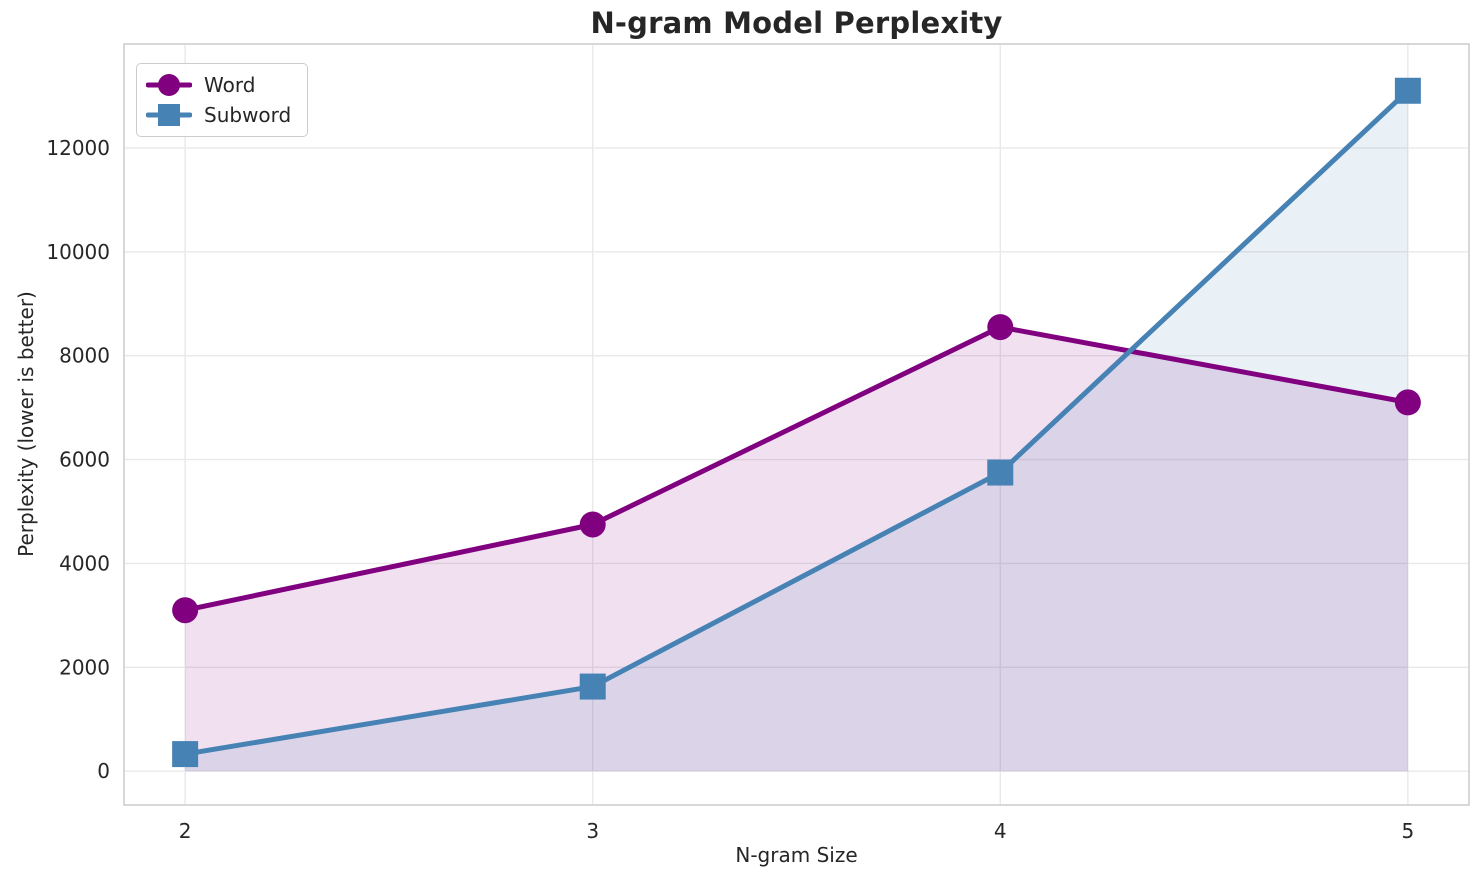  I want to click on subword-legend-glyph, so click(169, 115).